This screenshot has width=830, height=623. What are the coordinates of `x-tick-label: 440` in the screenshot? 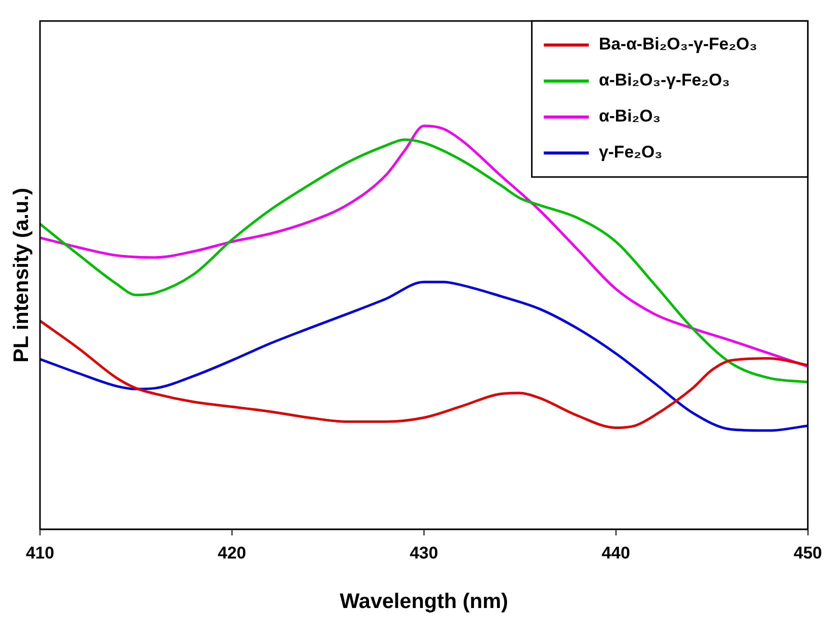 It's located at (616, 552).